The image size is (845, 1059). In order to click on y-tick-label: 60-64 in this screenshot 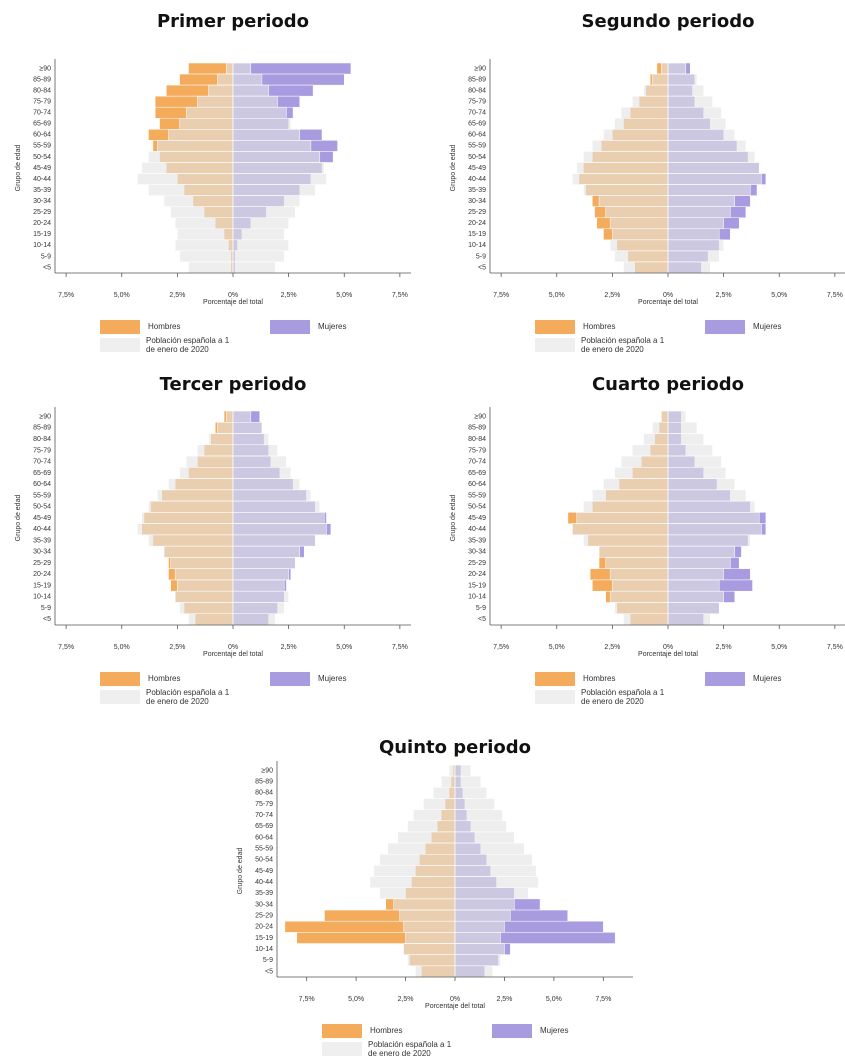, I will do `click(477, 484)`.